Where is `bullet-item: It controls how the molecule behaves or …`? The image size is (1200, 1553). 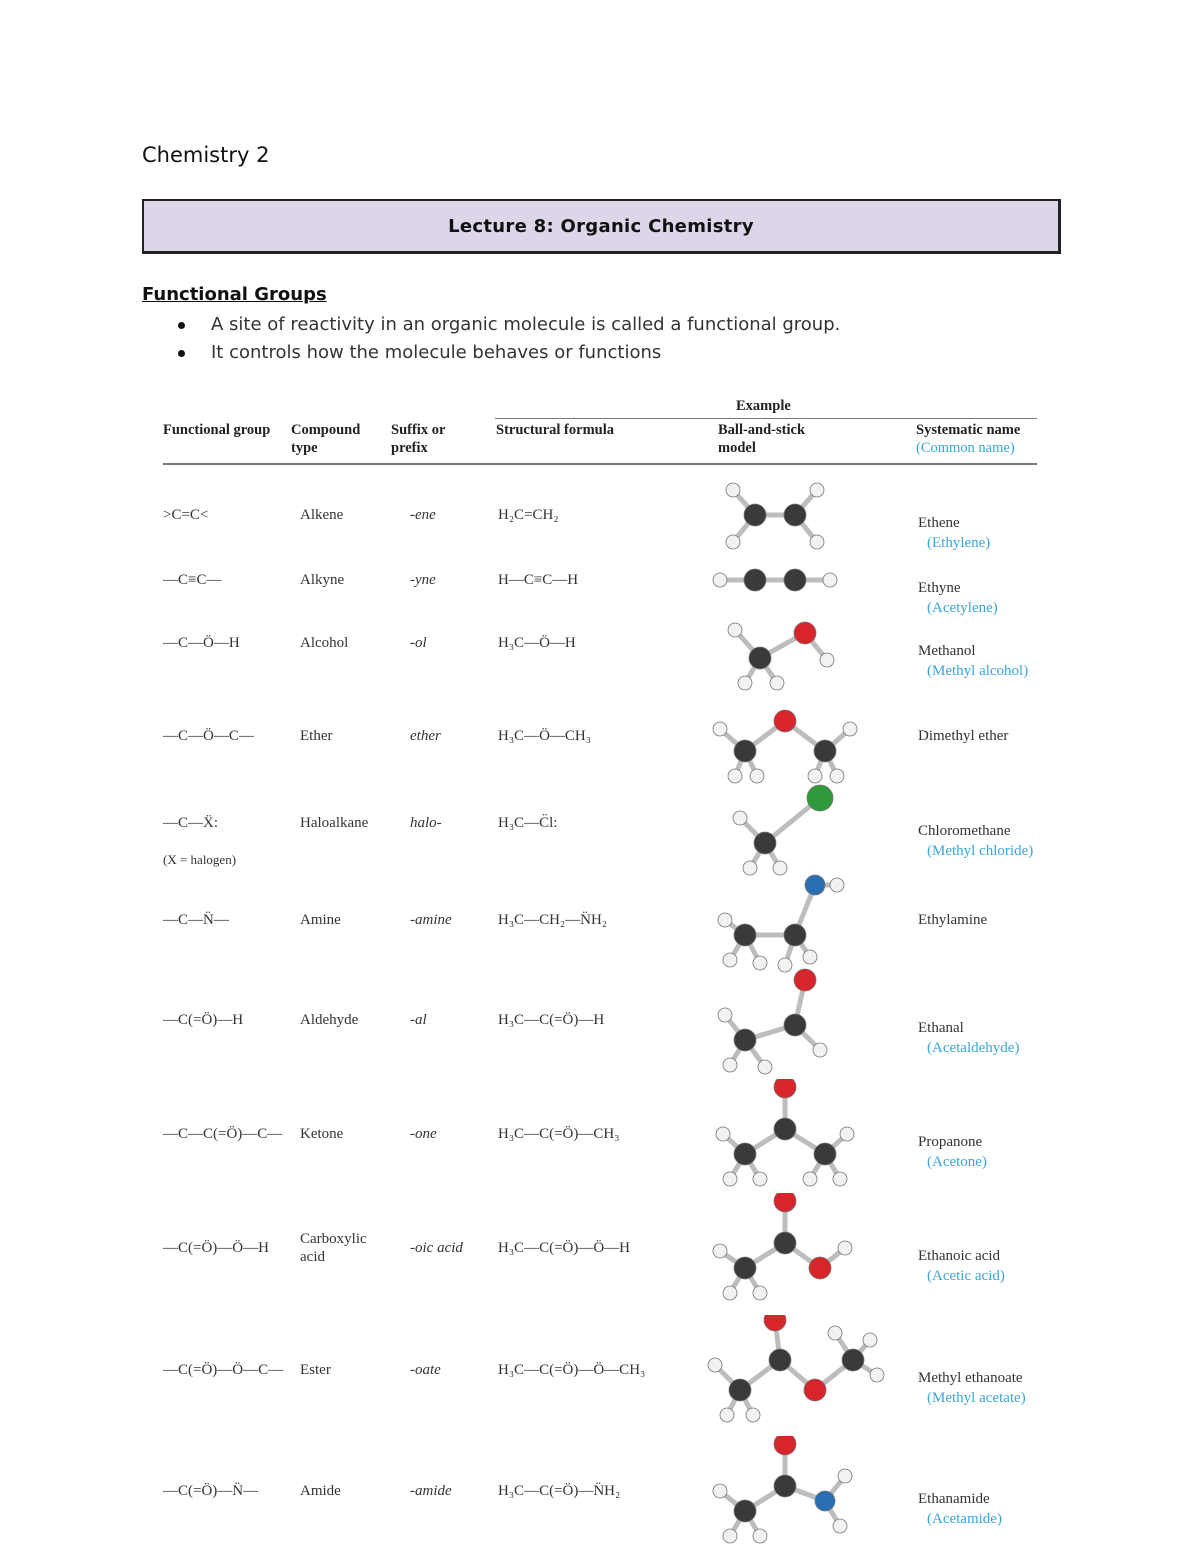
bullet-item: It controls how the molecule behaves or … is located at coordinates (507, 353).